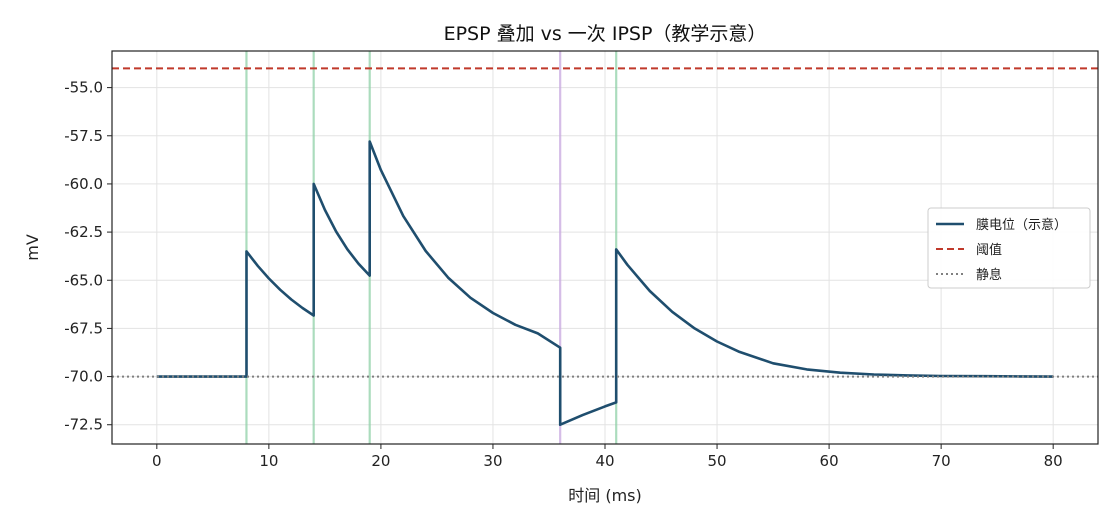 The height and width of the screenshot is (532, 1120). Describe the element at coordinates (989, 250) in the screenshot. I see `legend-label: 阈值` at that location.